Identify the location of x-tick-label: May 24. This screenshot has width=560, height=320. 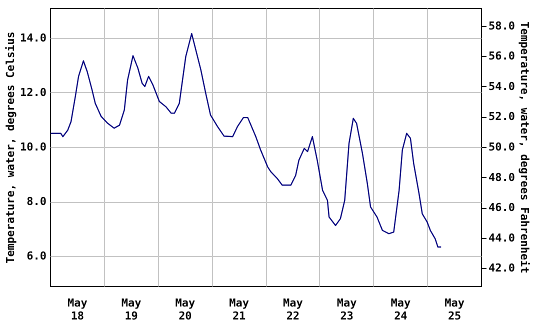
(400, 308).